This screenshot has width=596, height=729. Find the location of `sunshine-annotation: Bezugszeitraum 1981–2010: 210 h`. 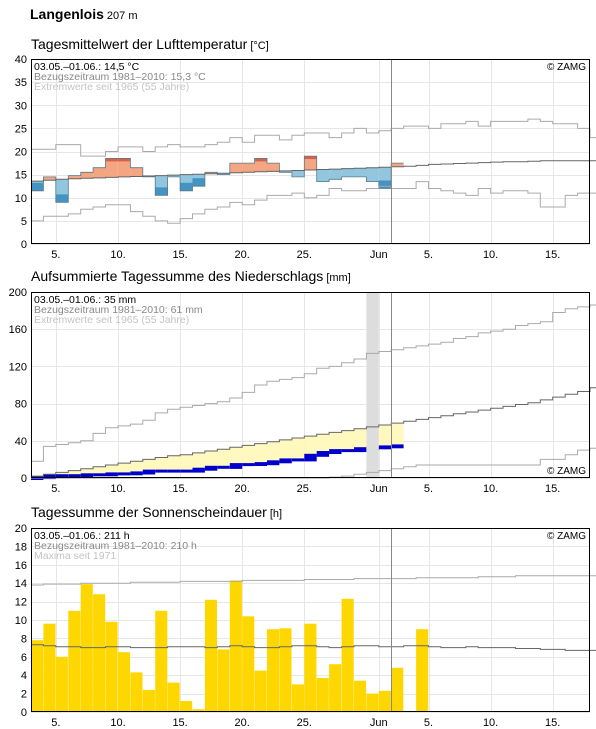

sunshine-annotation: Bezugszeitraum 1981–2010: 210 h is located at coordinates (115, 546).